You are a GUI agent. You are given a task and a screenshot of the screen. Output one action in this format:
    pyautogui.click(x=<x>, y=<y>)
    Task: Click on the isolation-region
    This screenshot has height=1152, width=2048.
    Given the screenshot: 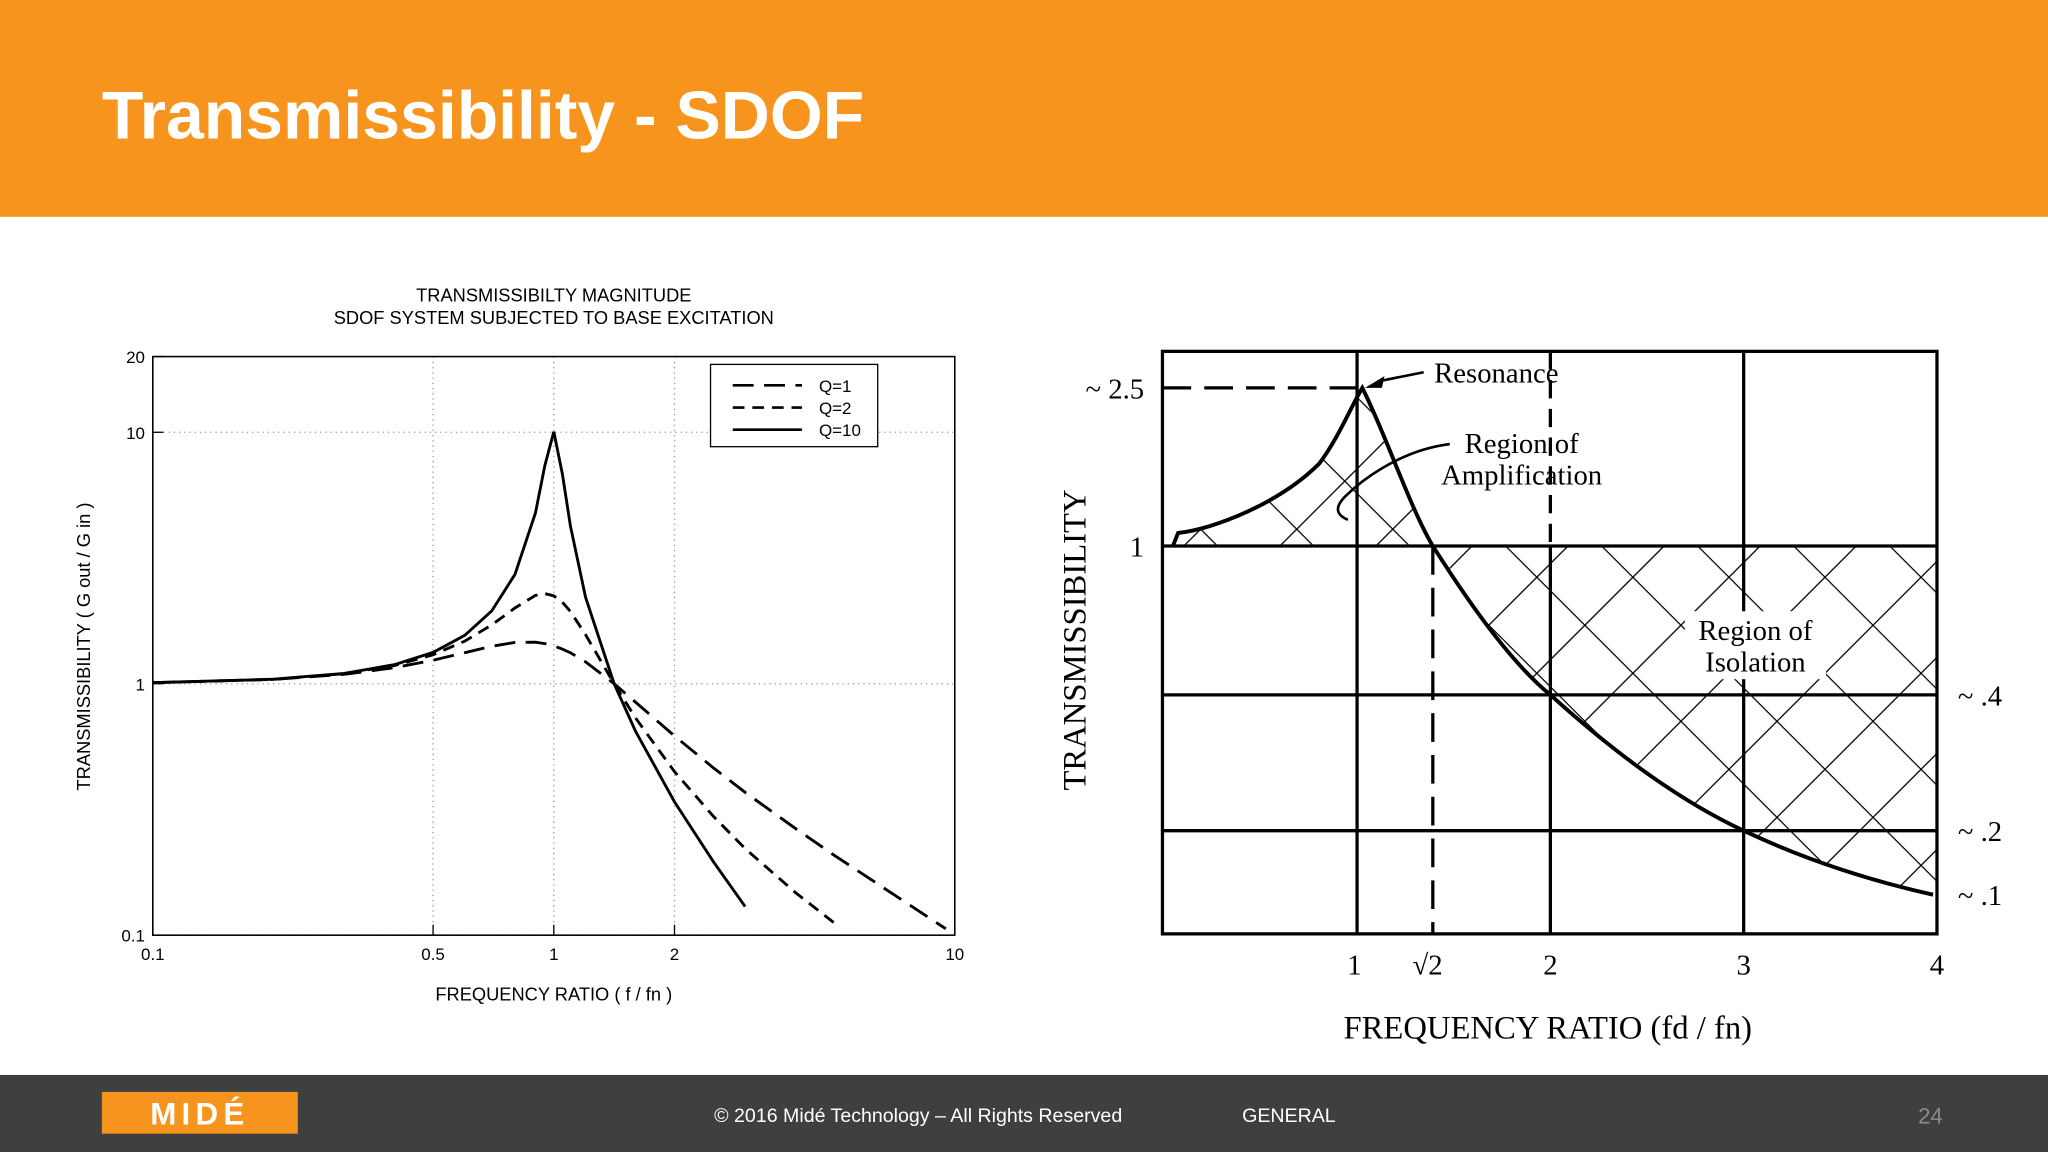 What is the action you would take?
    pyautogui.click(x=1684, y=720)
    